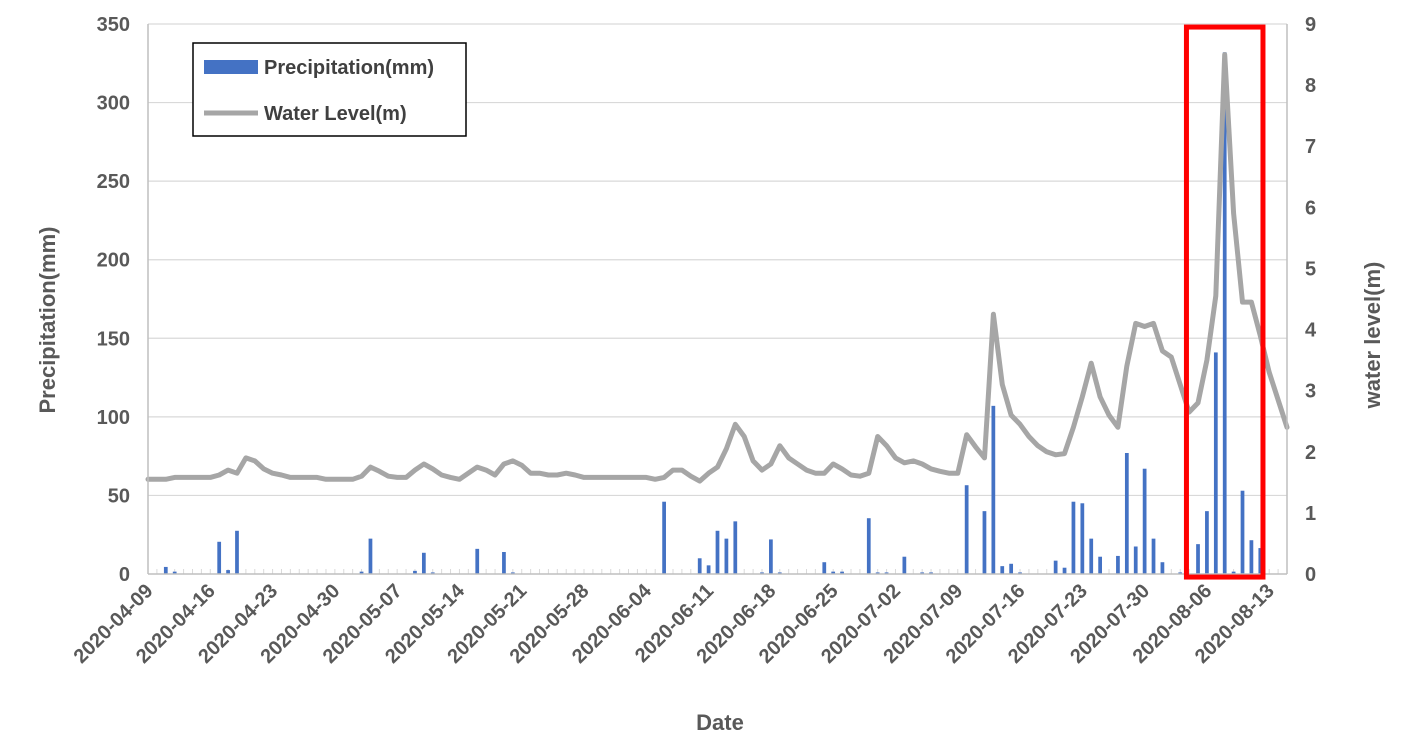  Describe the element at coordinates (113, 104) in the screenshot. I see `y-left-tick-label: 300` at that location.